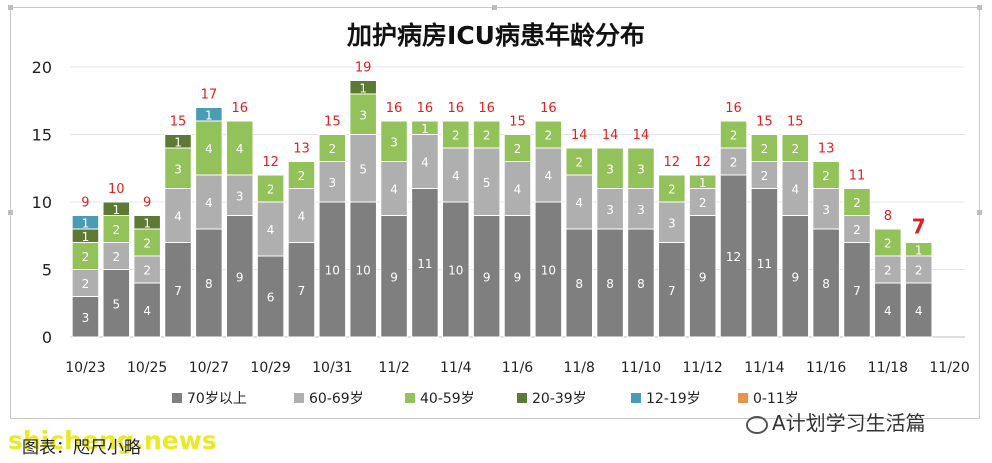  Describe the element at coordinates (673, 399) in the screenshot. I see `legend-label: 12-19岁` at that location.